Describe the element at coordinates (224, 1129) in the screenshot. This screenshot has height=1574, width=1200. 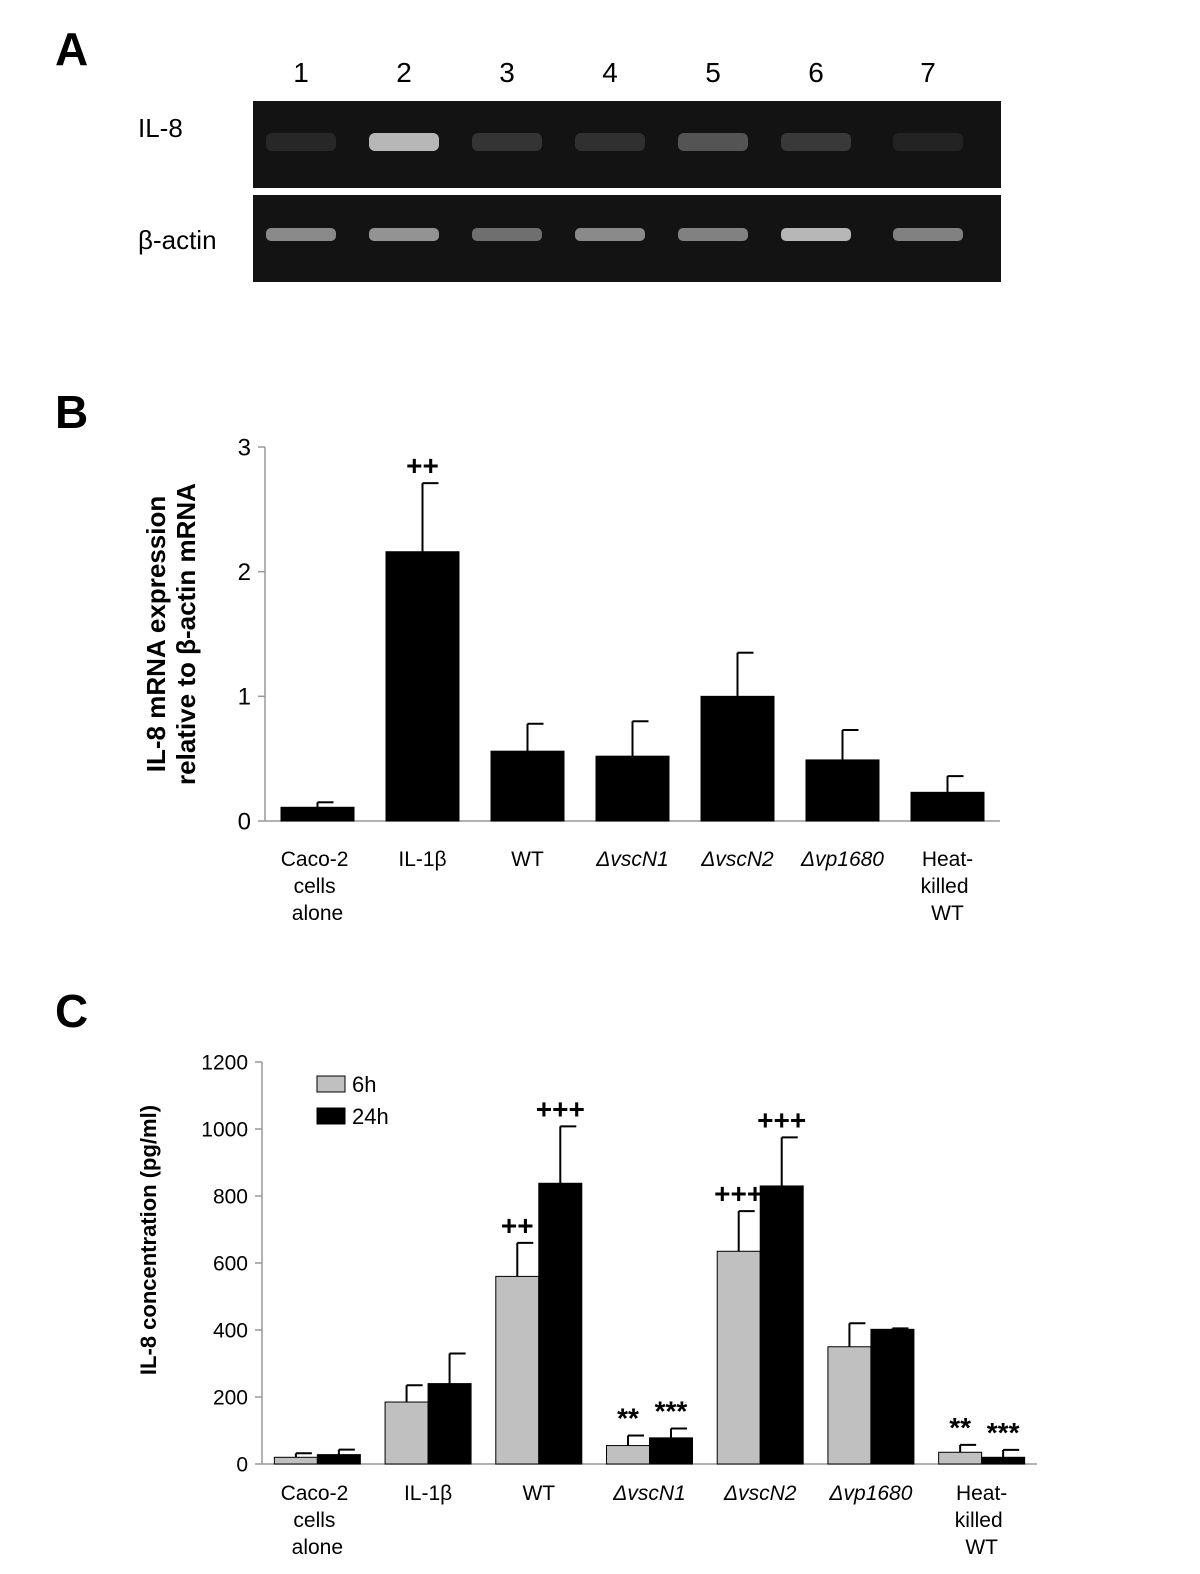
I see `y-tick-label: 1000` at that location.